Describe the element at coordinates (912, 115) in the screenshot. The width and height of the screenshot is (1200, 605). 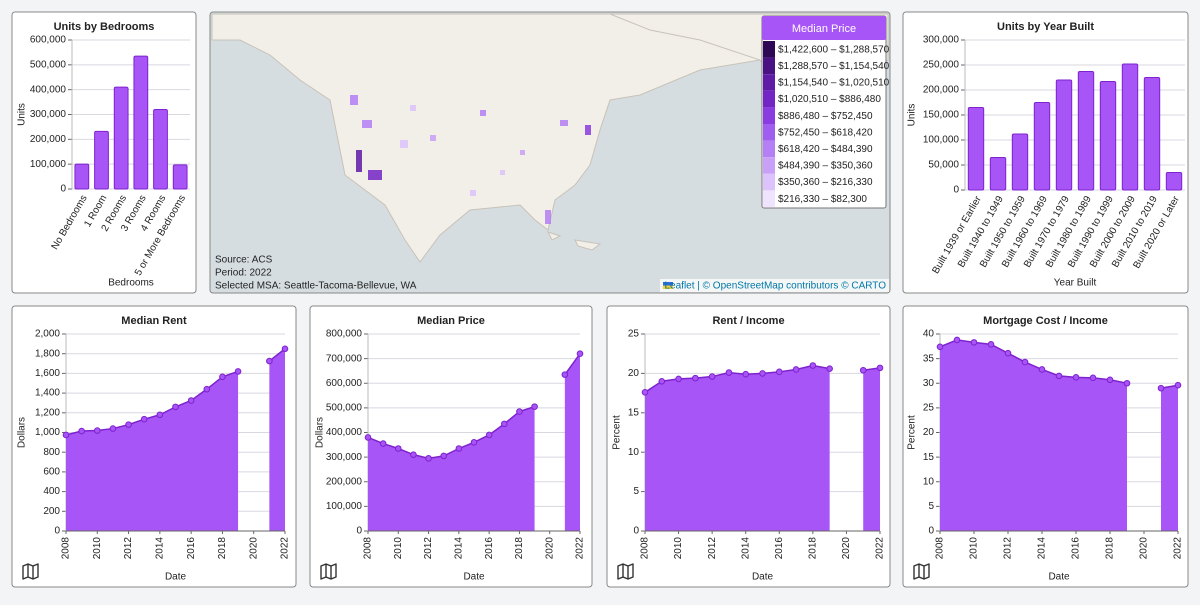
I see `y-axis-title: Units` at that location.